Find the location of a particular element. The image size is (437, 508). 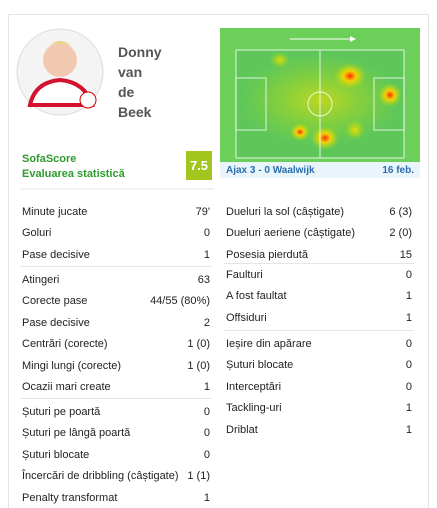

stat-label: Posesia pierdută is located at coordinates (267, 254).